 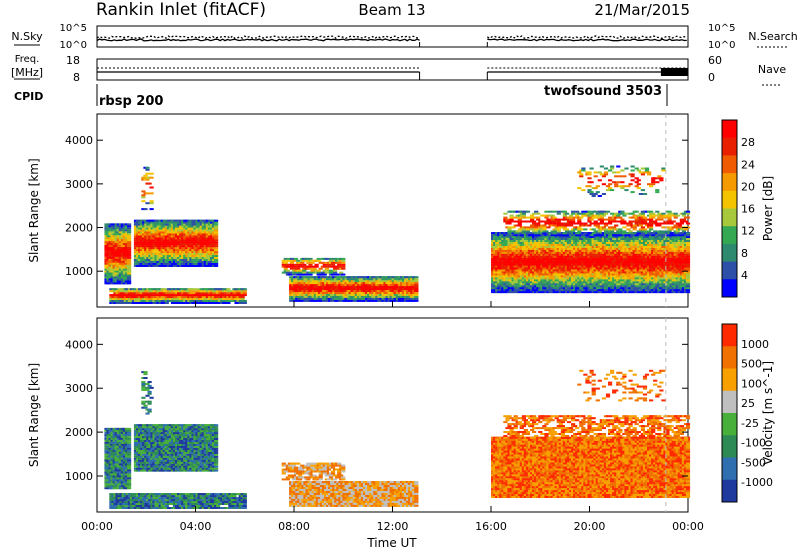 What do you see at coordinates (721, 45) in the screenshot?
I see `nsearch-tick-bottom: 10^0` at bounding box center [721, 45].